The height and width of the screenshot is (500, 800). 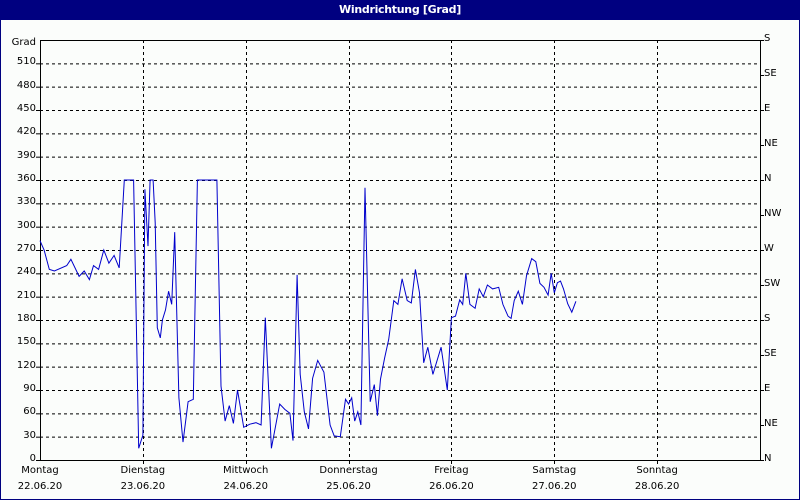 I want to click on x-date-label: 23.06.20, so click(x=143, y=486).